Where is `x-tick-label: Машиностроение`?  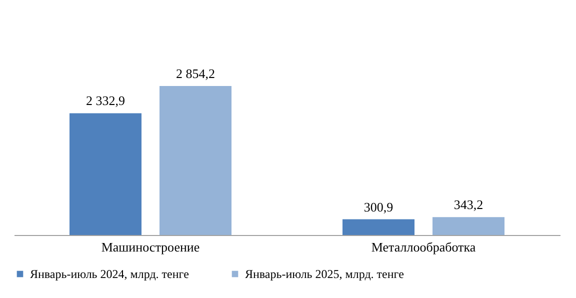 x-tick-label: Машиностроение is located at coordinates (150, 247).